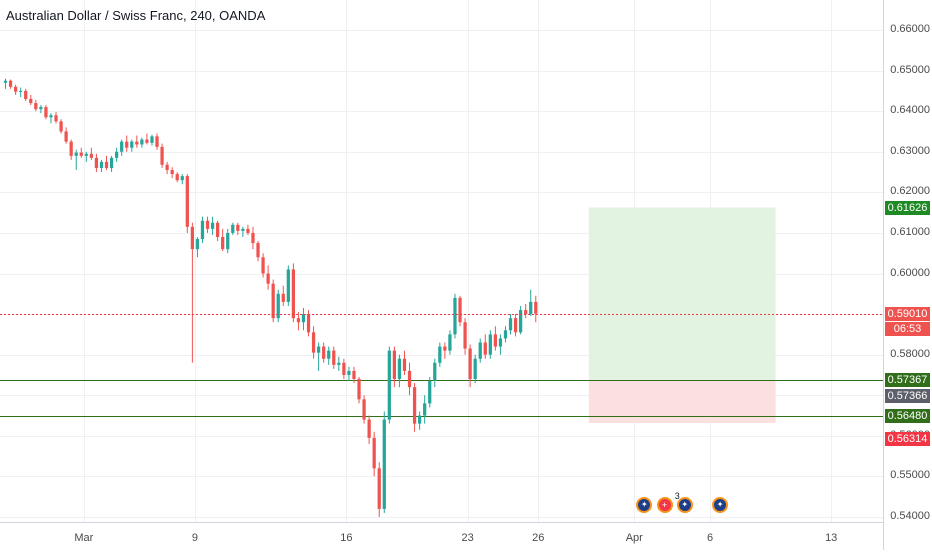 The width and height of the screenshot is (932, 555). What do you see at coordinates (664, 505) in the screenshot?
I see `swiss-flag-icon: +` at bounding box center [664, 505].